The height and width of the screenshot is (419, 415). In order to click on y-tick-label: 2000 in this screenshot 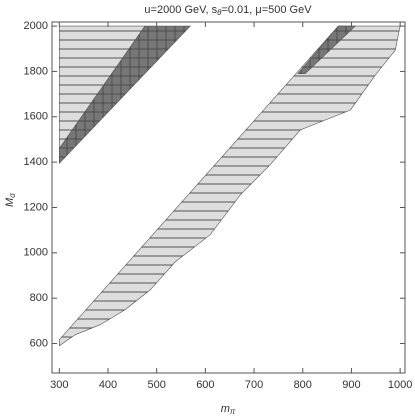, I will do `click(36, 26)`.